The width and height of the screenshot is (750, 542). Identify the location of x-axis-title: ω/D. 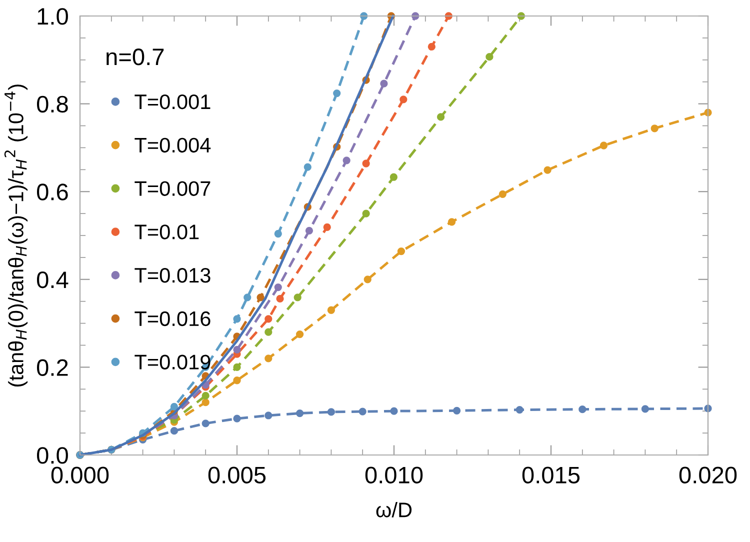
(394, 510).